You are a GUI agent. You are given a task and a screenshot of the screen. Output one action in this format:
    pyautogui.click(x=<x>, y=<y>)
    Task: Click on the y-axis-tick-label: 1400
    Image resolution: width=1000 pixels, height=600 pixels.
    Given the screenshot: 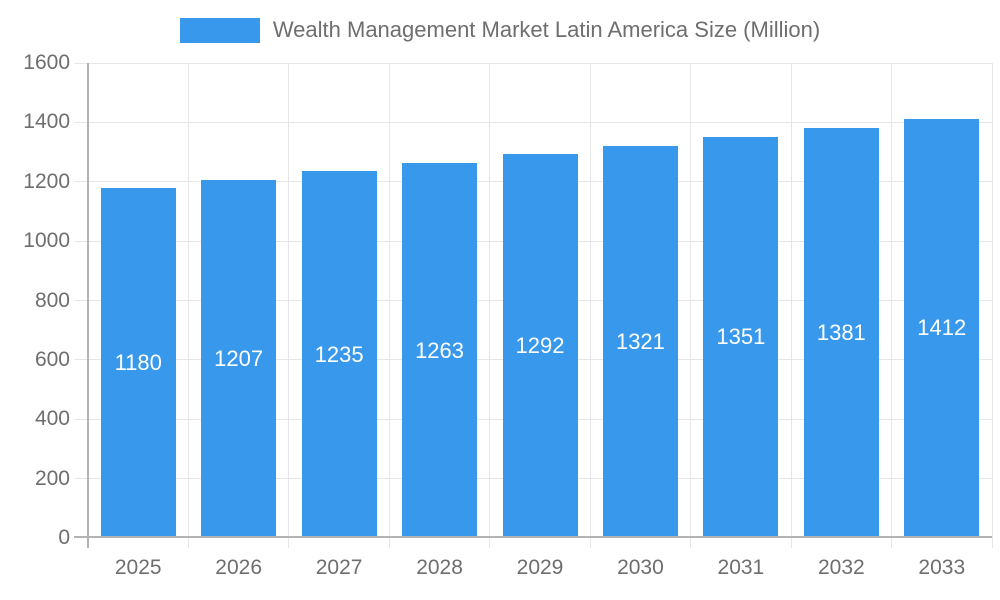 What is the action you would take?
    pyautogui.click(x=46, y=122)
    